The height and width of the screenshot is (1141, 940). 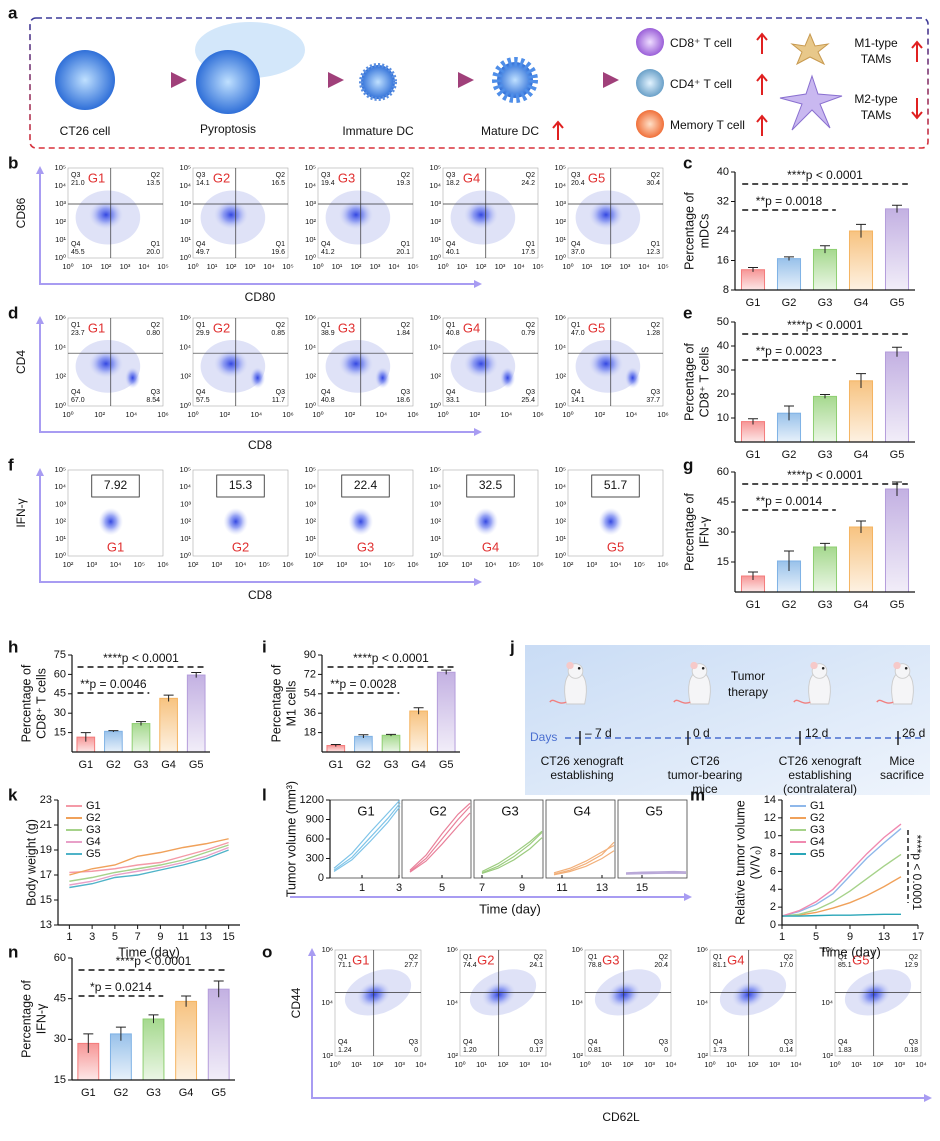 I want to click on step-label: Mature DC, so click(x=510, y=131).